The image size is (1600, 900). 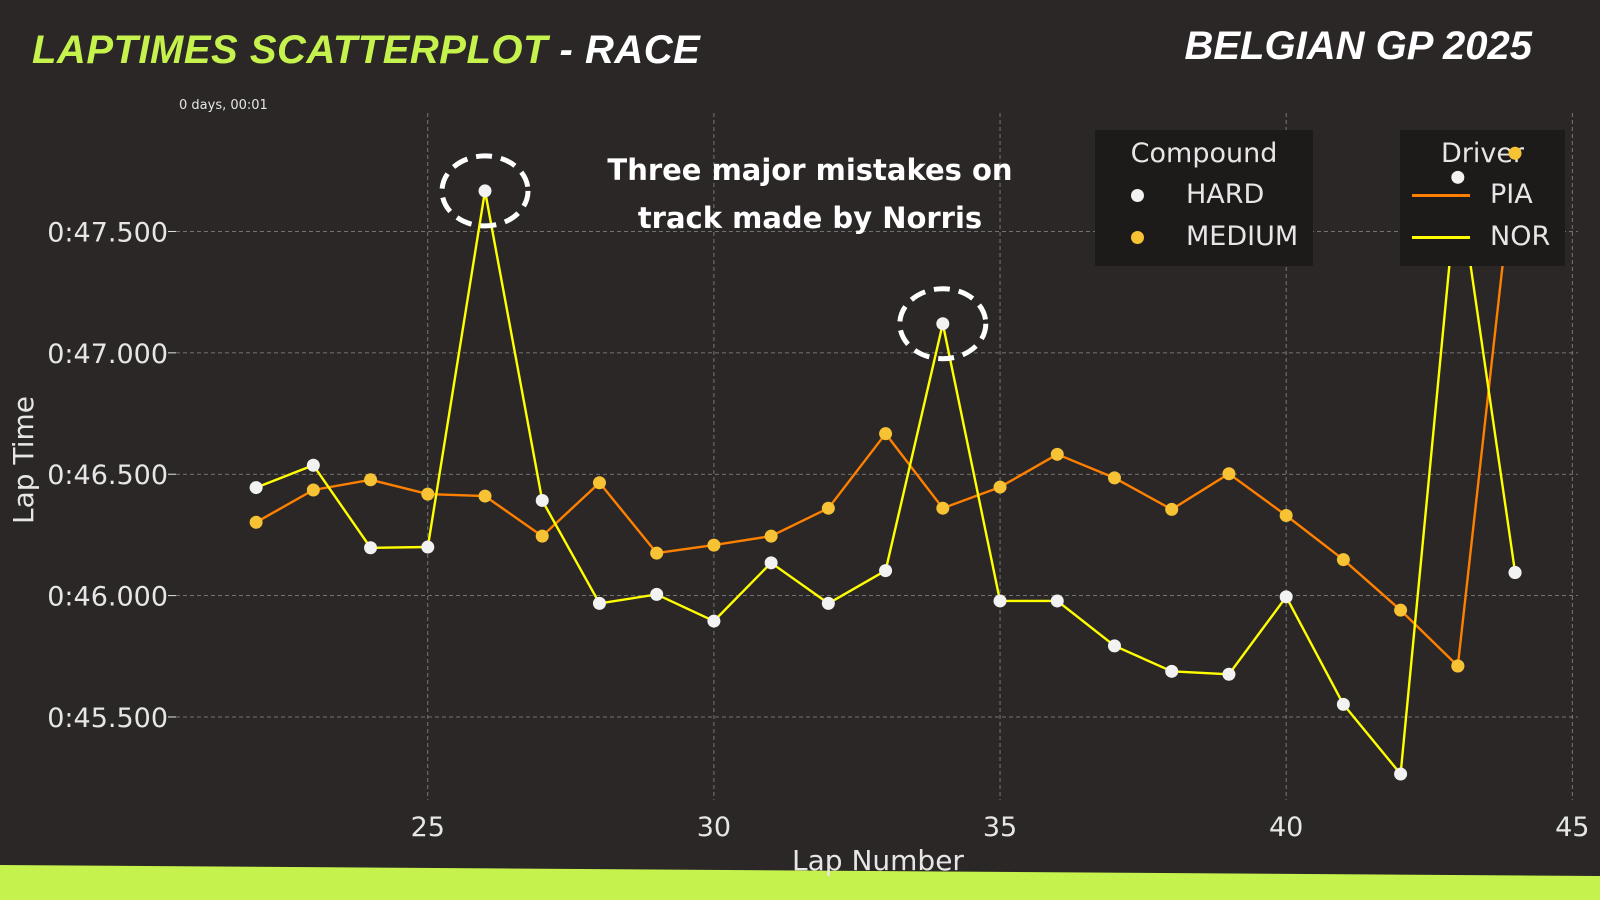 What do you see at coordinates (1441, 195) in the screenshot?
I see `pia-line-icon` at bounding box center [1441, 195].